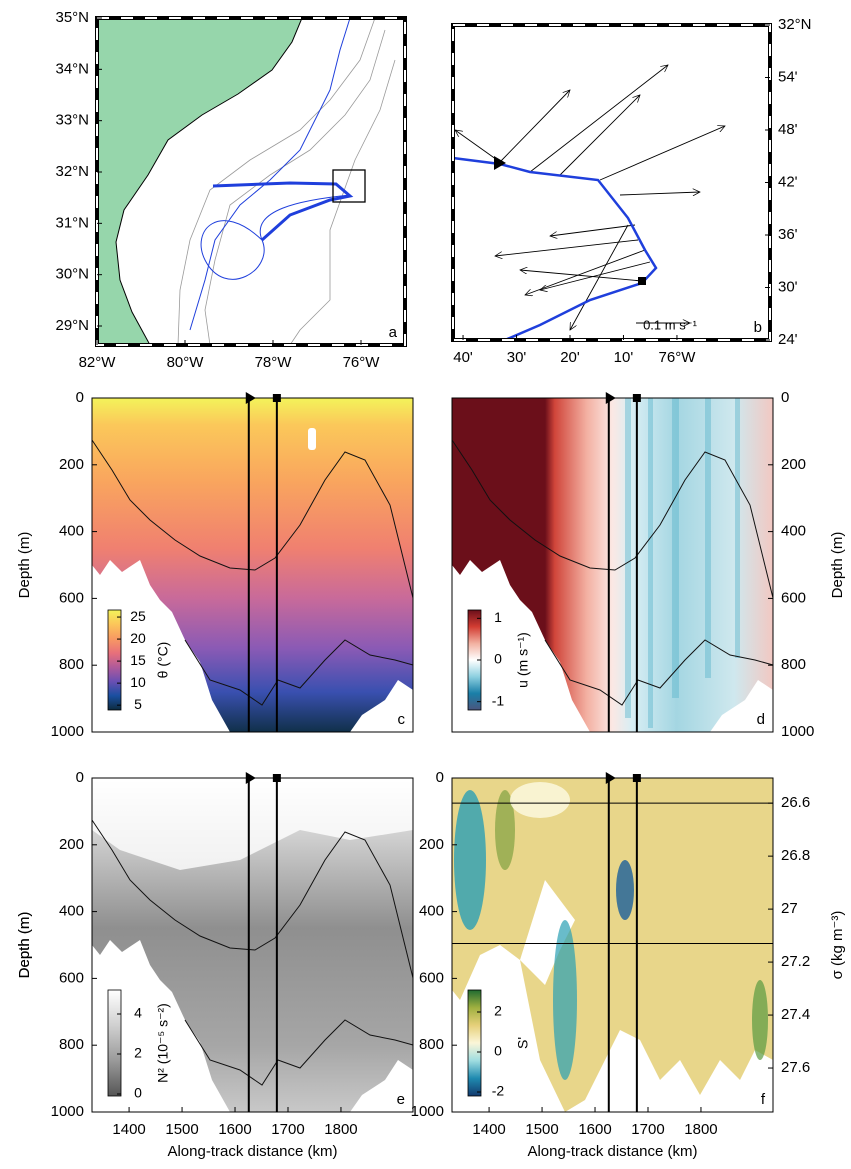  What do you see at coordinates (795, 802) in the screenshot?
I see `y2-tick-label: 26.6` at bounding box center [795, 802].